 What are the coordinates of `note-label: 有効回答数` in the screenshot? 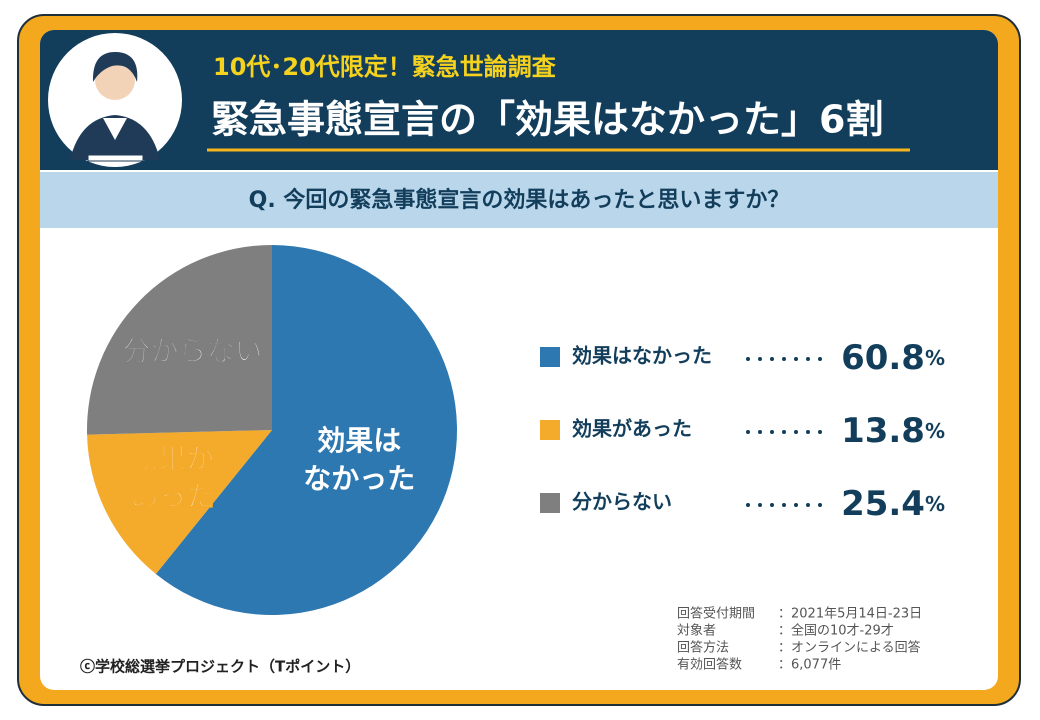 It's located at (709, 665).